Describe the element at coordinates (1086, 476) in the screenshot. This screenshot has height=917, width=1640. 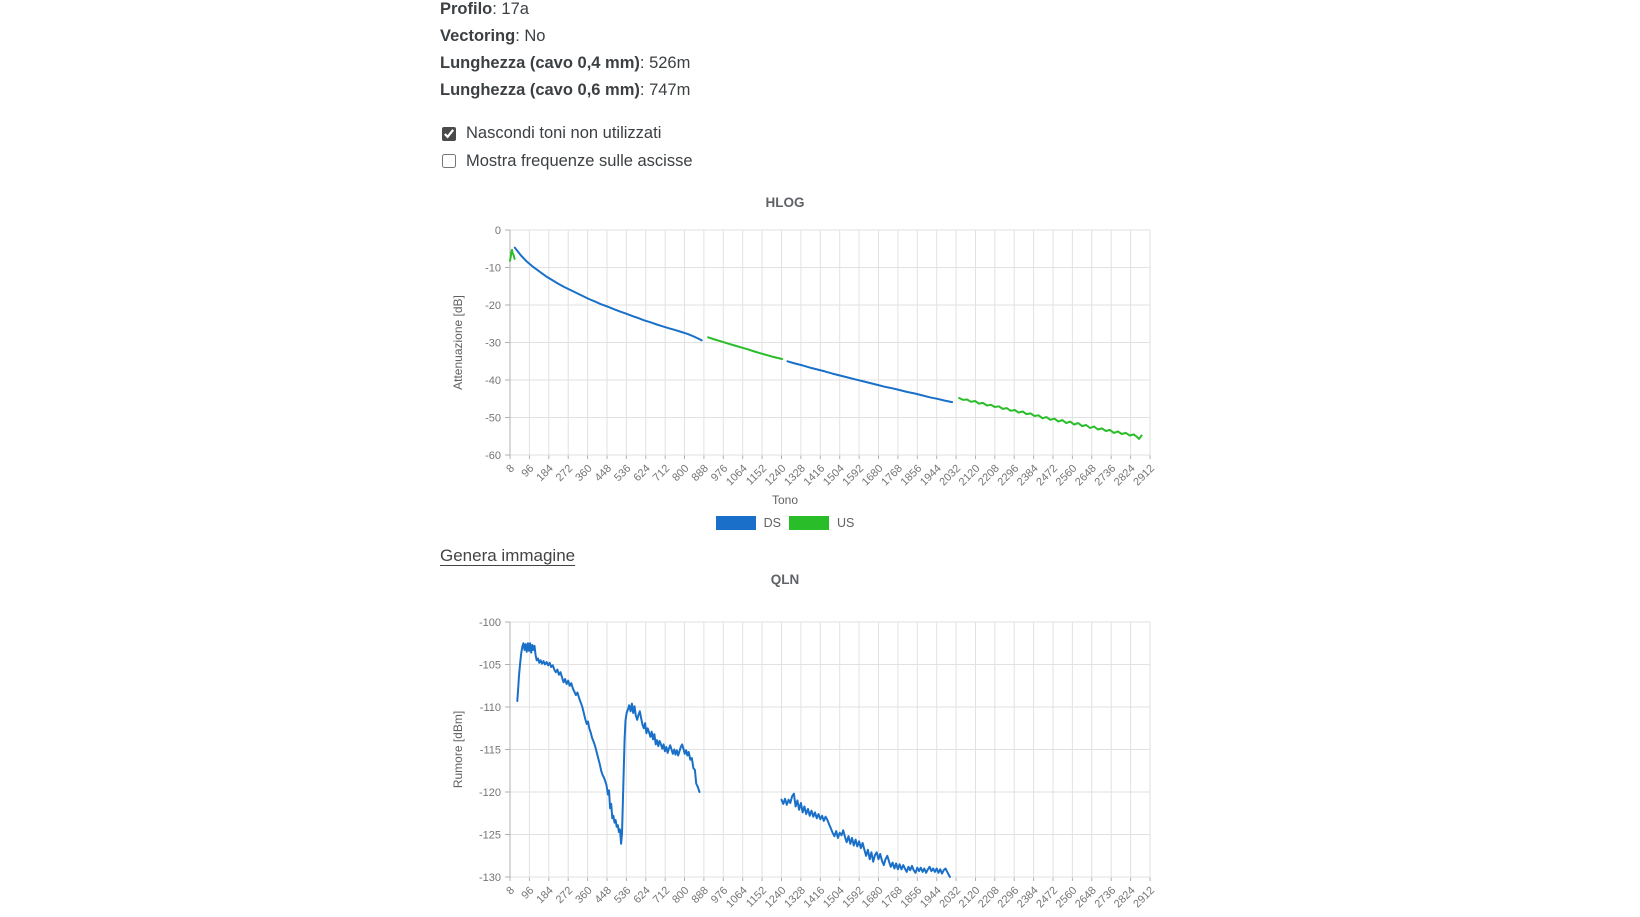
I see `svg-text: 2648` at that location.